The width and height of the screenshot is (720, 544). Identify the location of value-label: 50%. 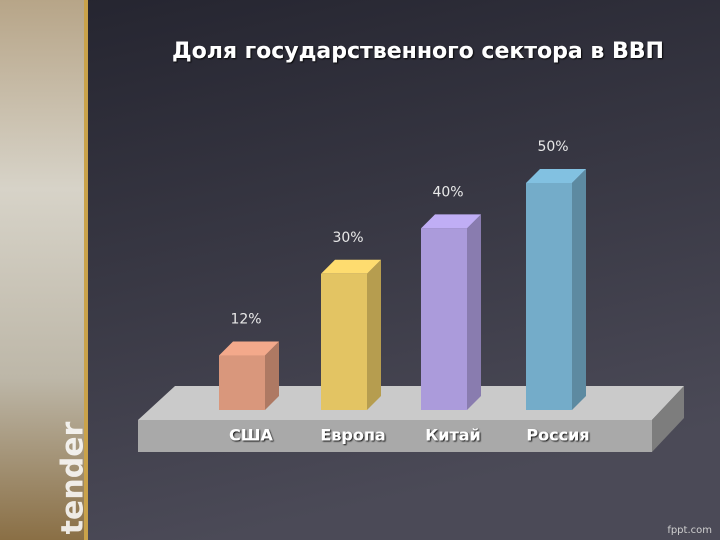
(552, 147).